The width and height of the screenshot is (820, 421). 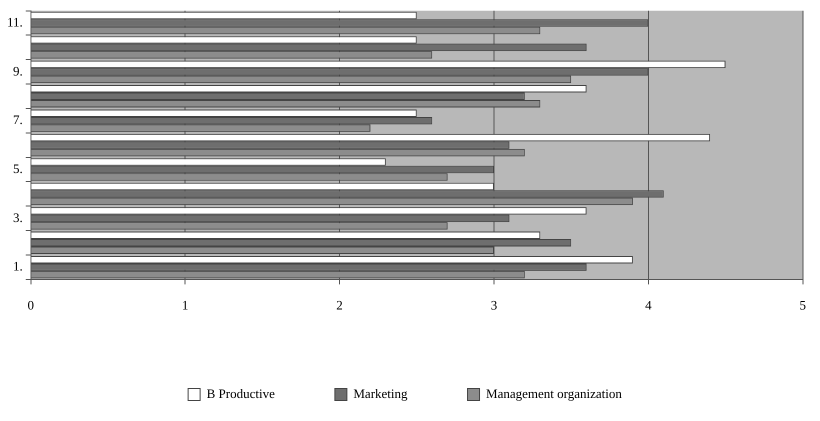 I want to click on x-tick-label: 3, so click(x=494, y=305).